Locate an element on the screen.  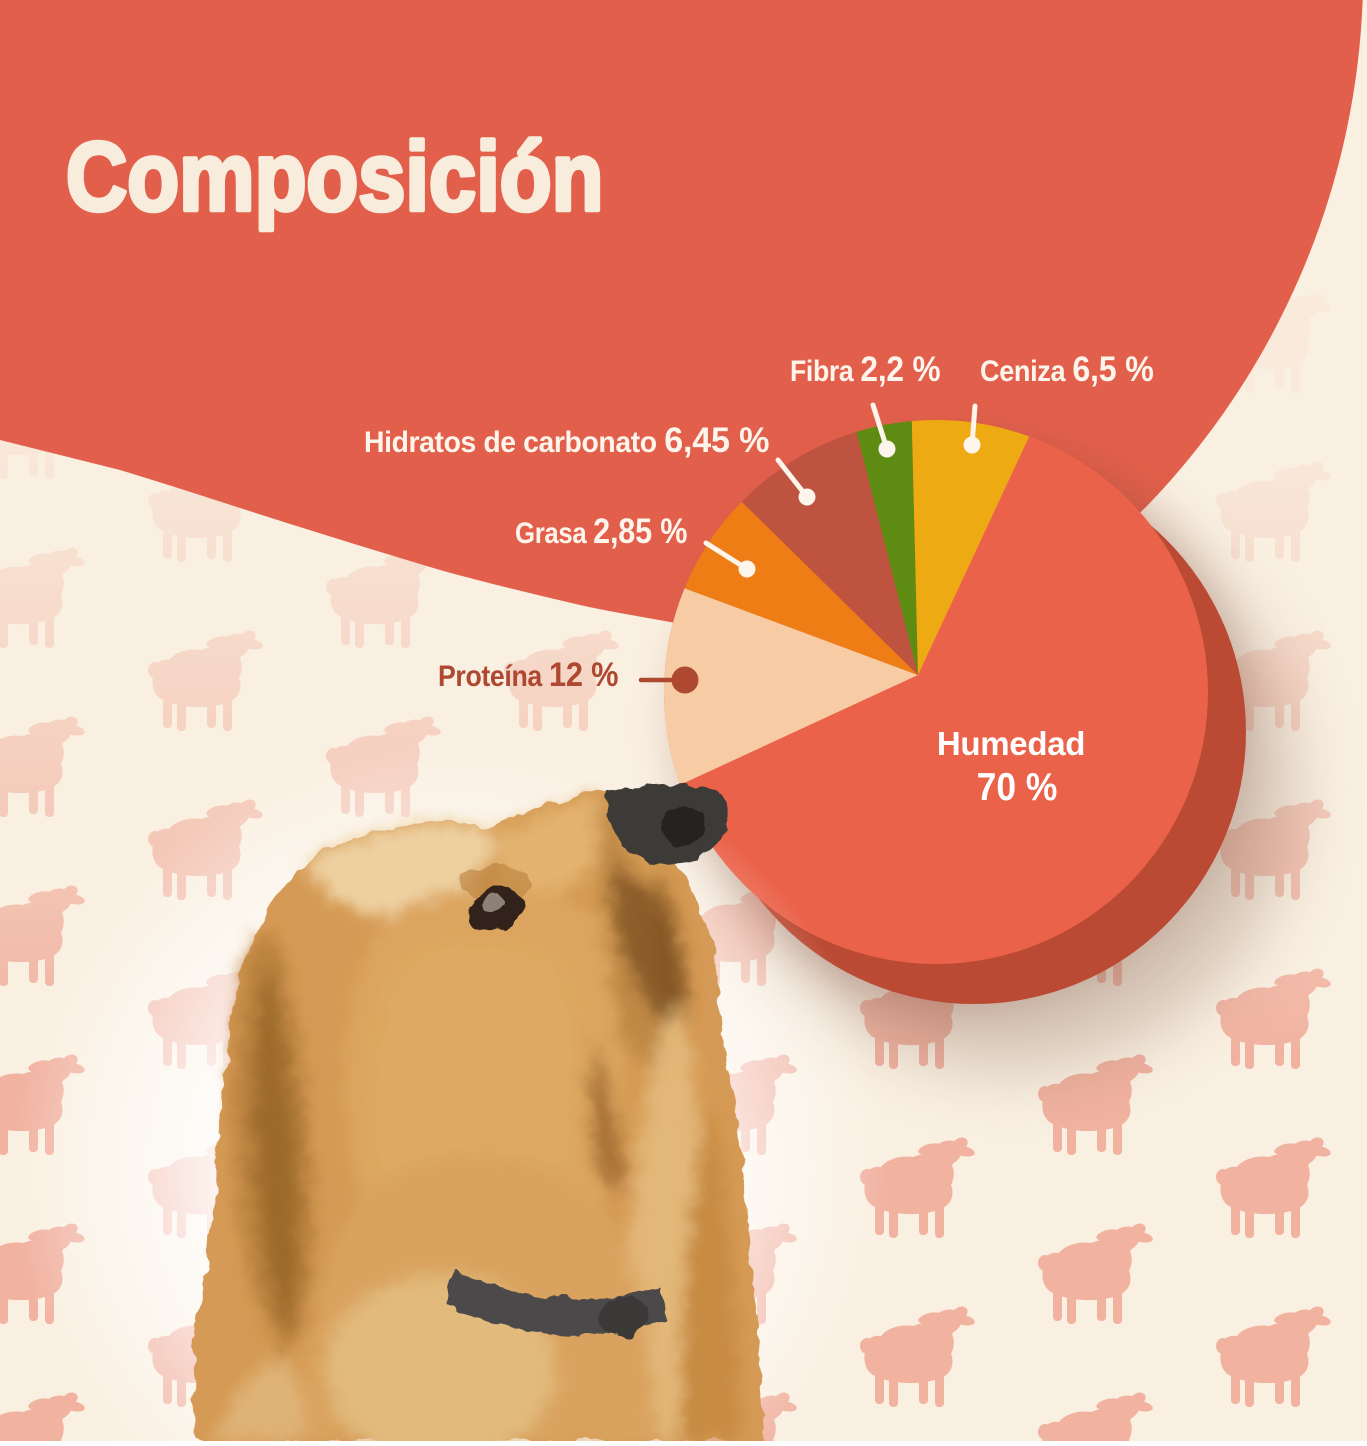
svg-text: Ceniza 6,5 % is located at coordinates (1067, 370).